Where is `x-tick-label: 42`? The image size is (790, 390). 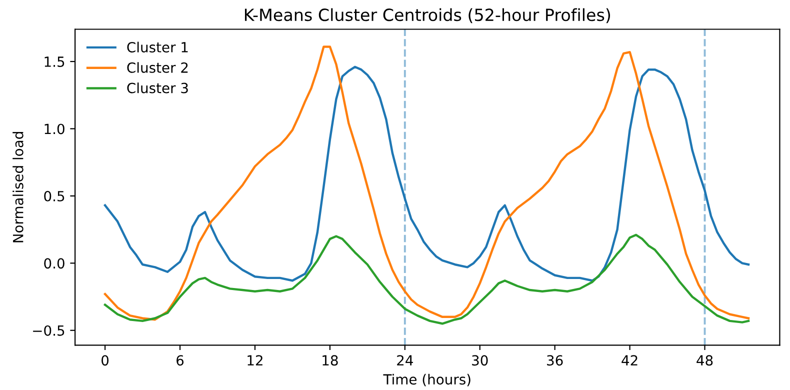
x-tick-label: 42 is located at coordinates (630, 360).